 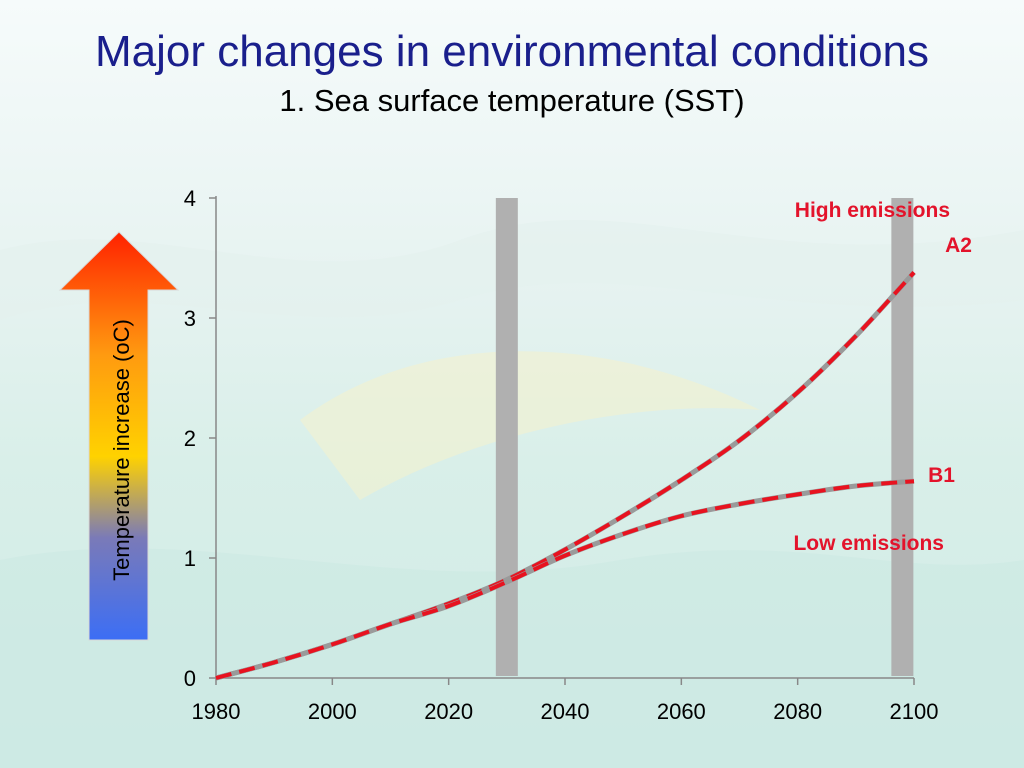 I want to click on b1-label: B1, so click(x=941, y=475).